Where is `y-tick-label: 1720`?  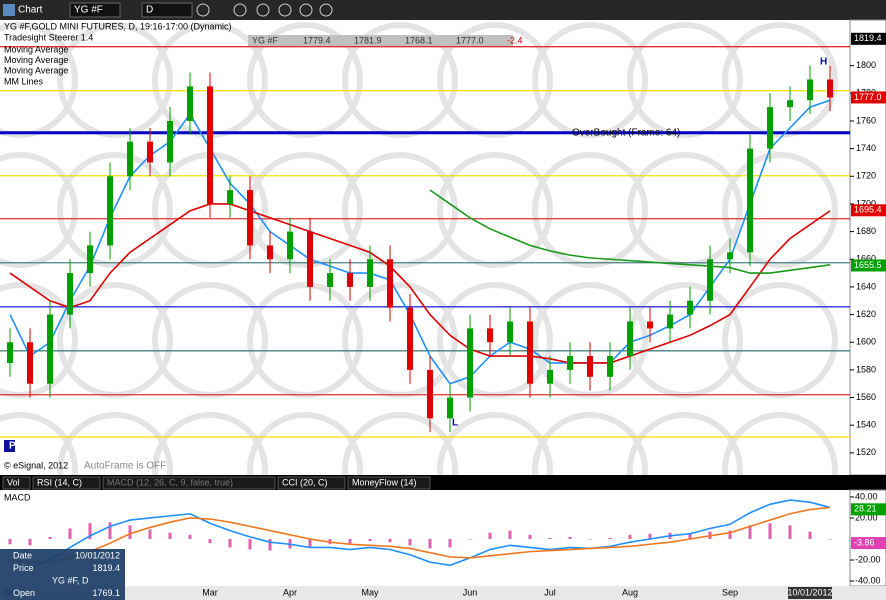
y-tick-label: 1720 is located at coordinates (866, 176).